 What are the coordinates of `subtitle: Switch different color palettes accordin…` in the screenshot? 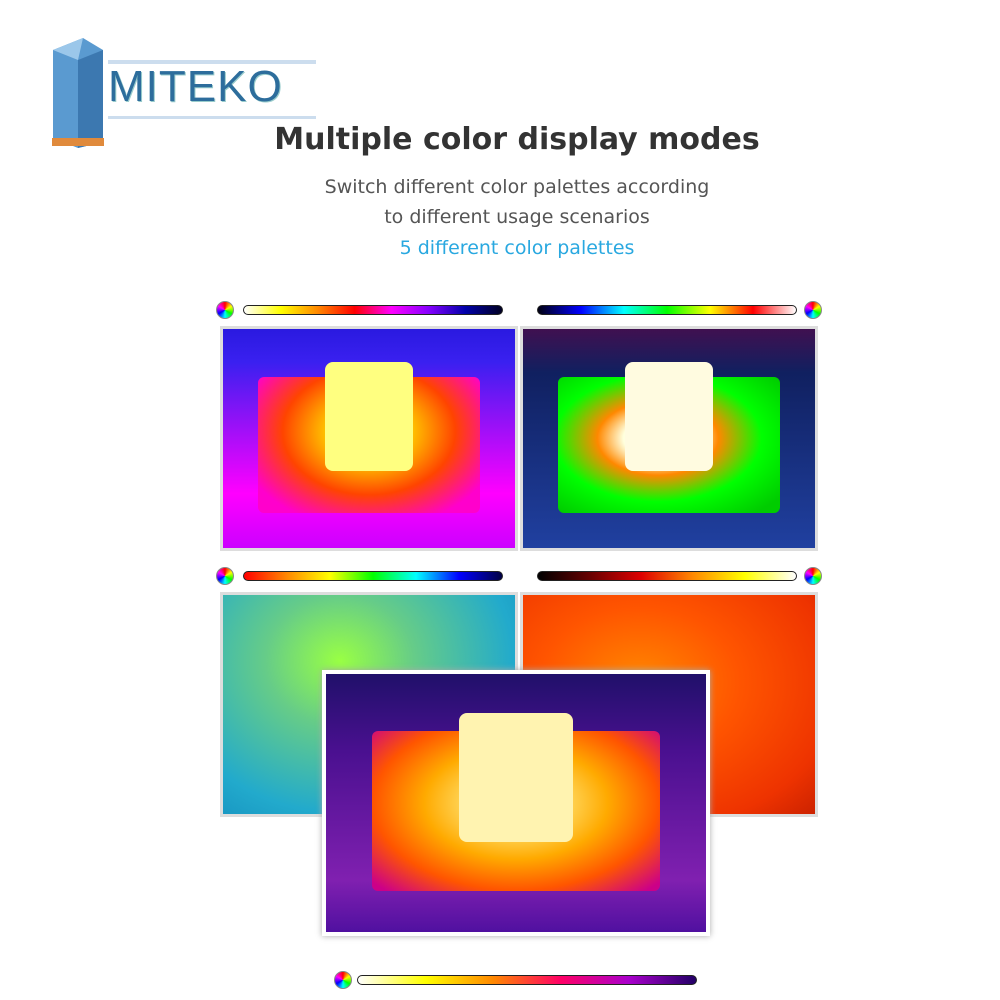 It's located at (517, 187).